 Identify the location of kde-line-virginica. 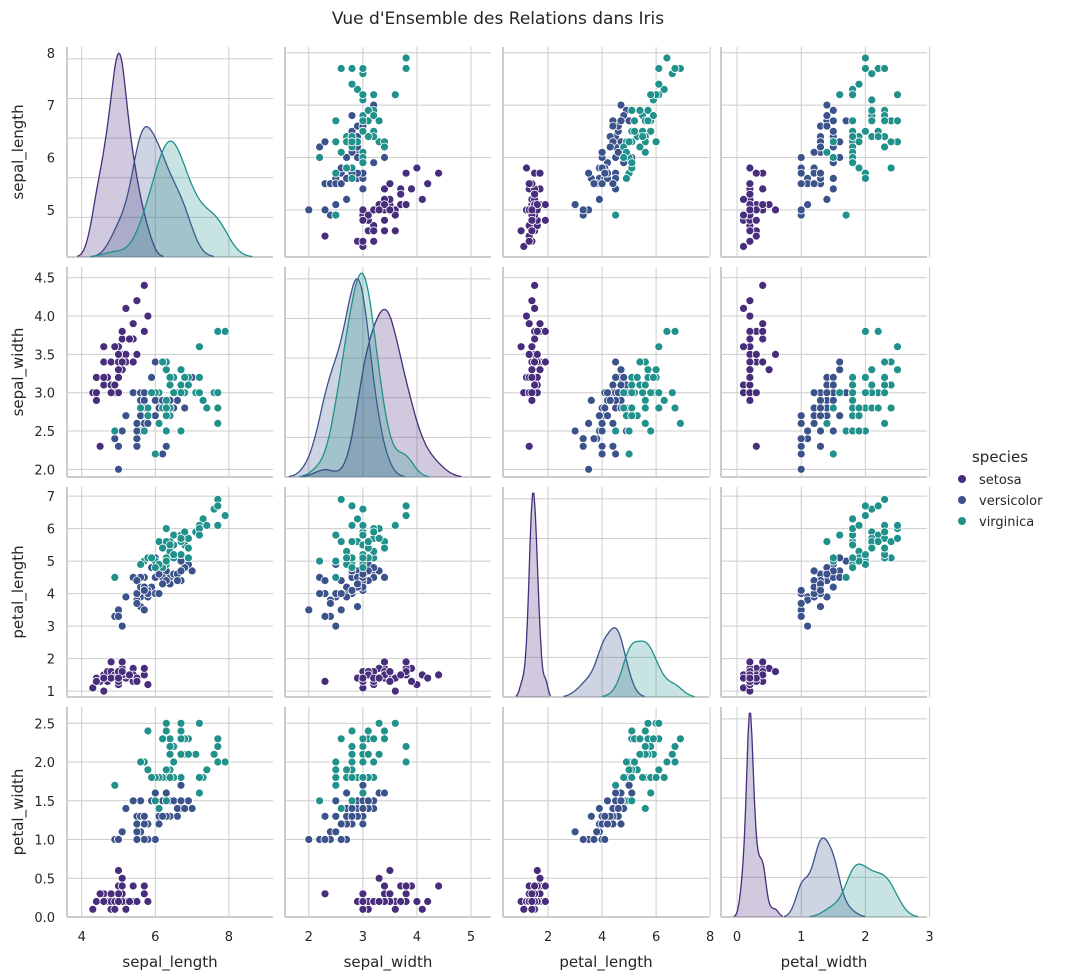
(864, 890).